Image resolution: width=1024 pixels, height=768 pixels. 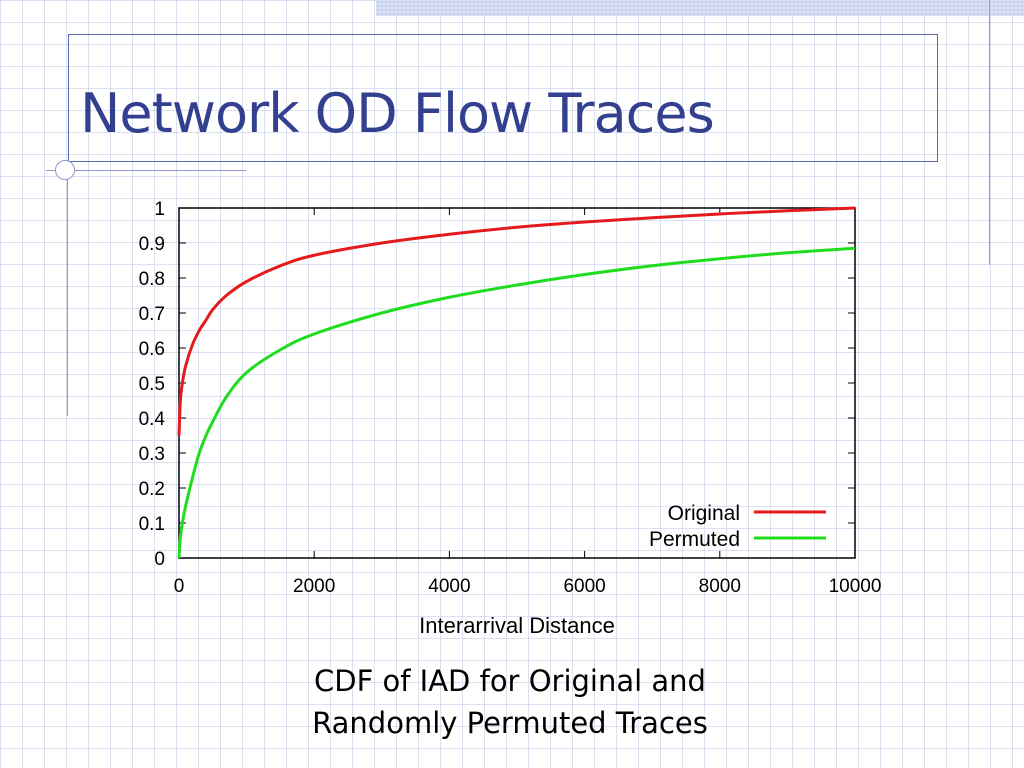 What do you see at coordinates (152, 349) in the screenshot?
I see `y-tick-label: 0.6` at bounding box center [152, 349].